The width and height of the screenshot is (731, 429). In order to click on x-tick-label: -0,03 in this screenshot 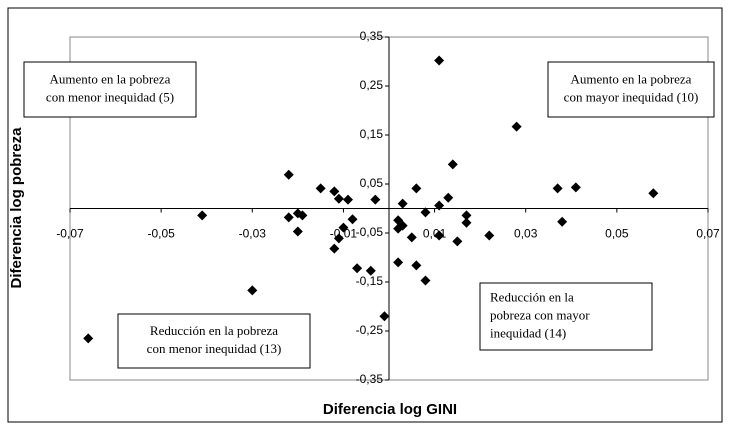, I will do `click(253, 234)`.